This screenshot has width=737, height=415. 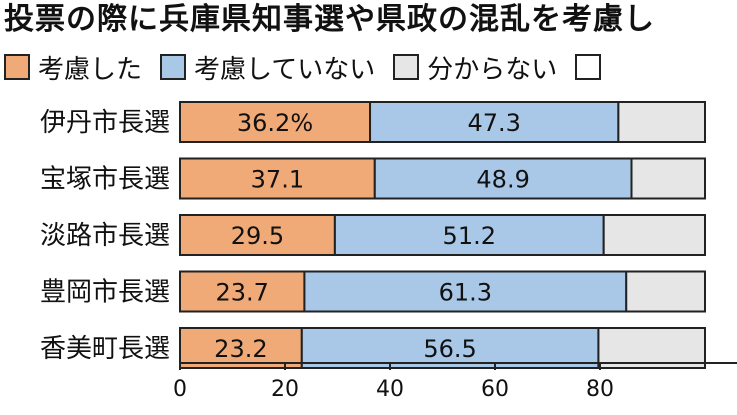 I want to click on legend-item-unknown: 分からない, so click(x=475, y=67).